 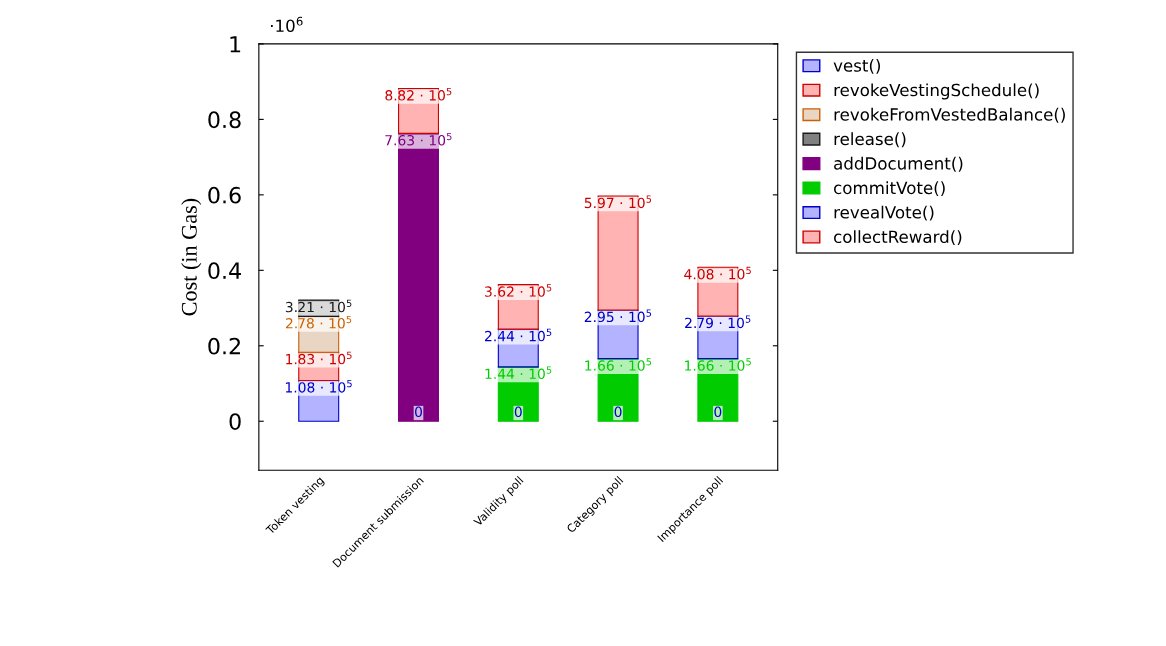 I want to click on annotation: 4.08 · 10$^{5}$, so click(x=717, y=273).